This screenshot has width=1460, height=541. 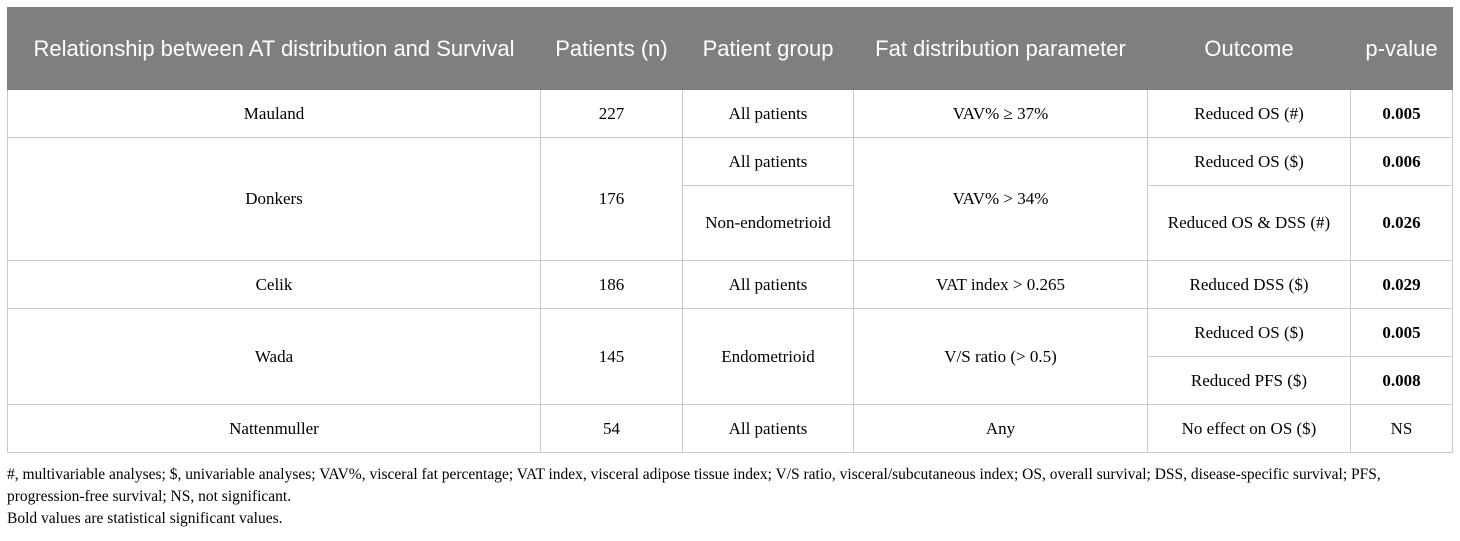 I want to click on parameter: VAT index > 0.265, so click(x=1000, y=284).